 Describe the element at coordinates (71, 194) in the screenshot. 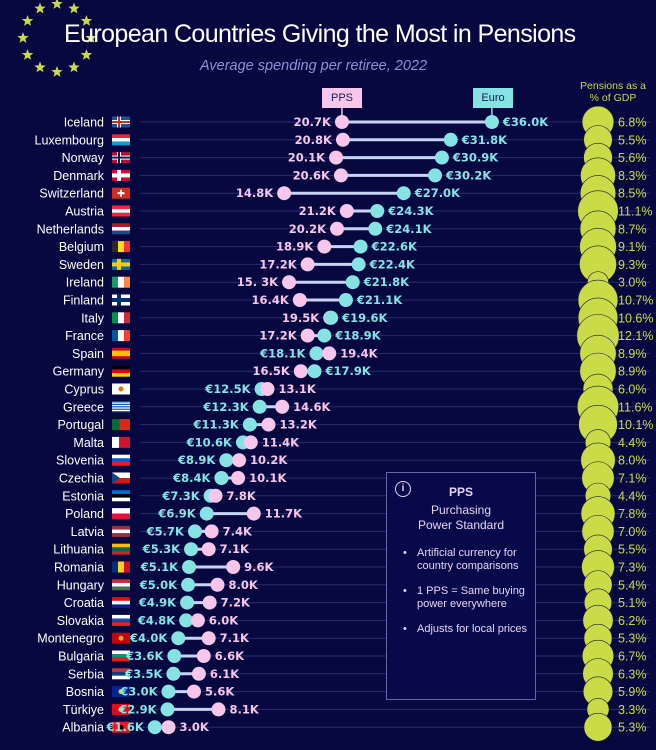

I see `country-label: Switzerland` at that location.